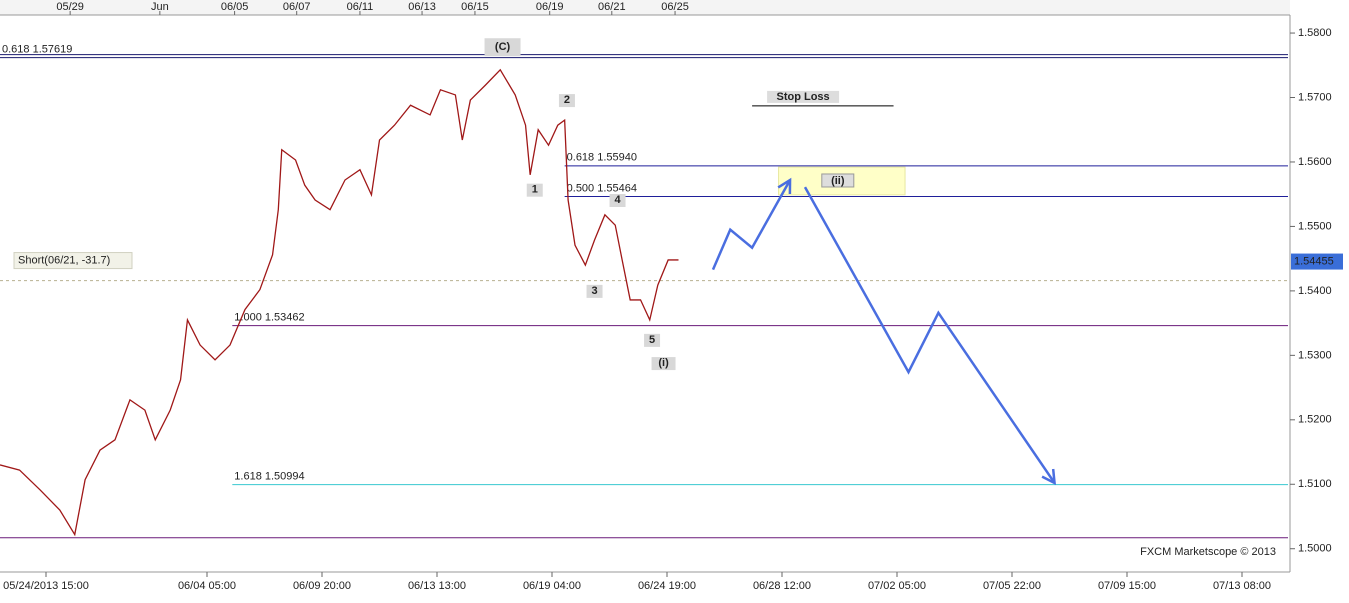 Image resolution: width=1349 pixels, height=603 pixels. What do you see at coordinates (612, 7) in the screenshot?
I see `x2-tick-label: 06/21` at bounding box center [612, 7].